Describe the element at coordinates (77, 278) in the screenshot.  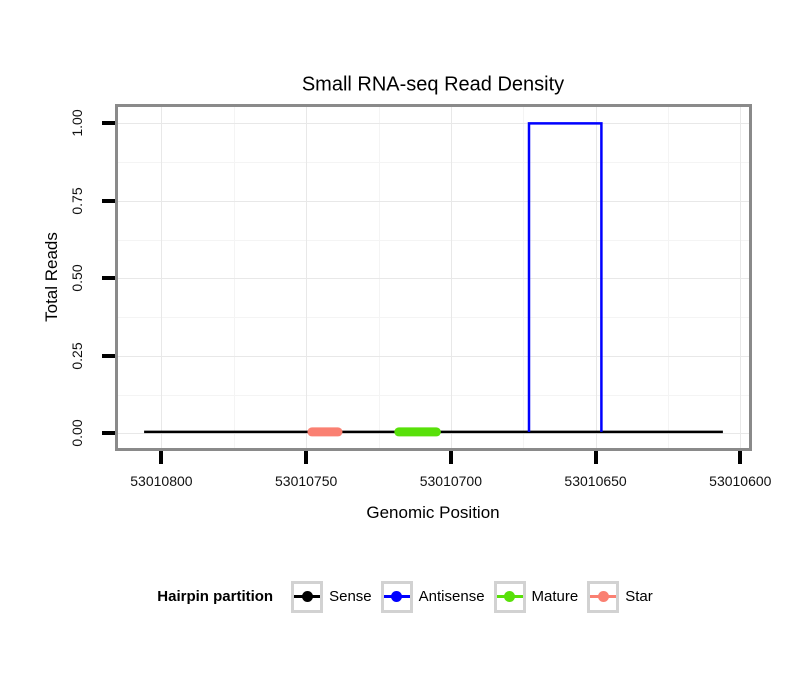
I see `y-axis-tick-label: 0.50` at that location.